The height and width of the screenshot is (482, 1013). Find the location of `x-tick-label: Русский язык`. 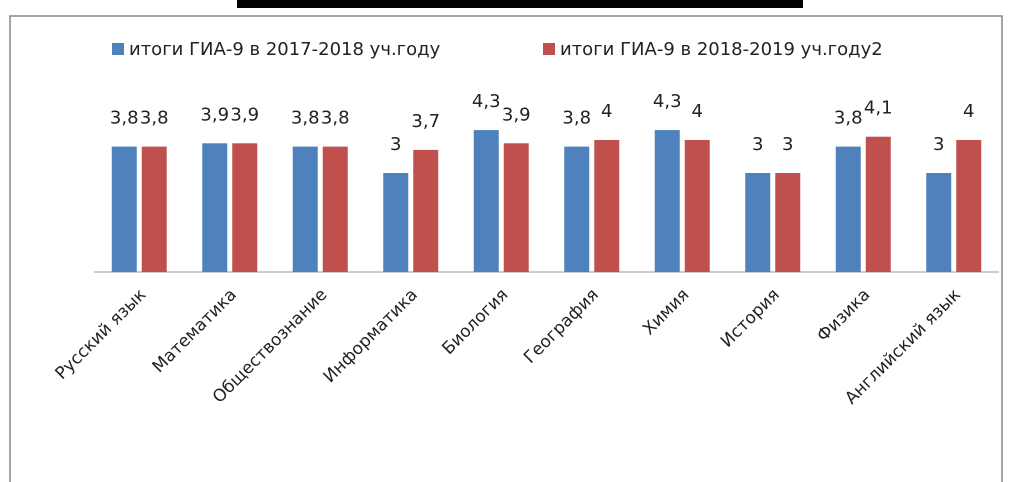

x-tick-label: Русский язык is located at coordinates (101, 334).